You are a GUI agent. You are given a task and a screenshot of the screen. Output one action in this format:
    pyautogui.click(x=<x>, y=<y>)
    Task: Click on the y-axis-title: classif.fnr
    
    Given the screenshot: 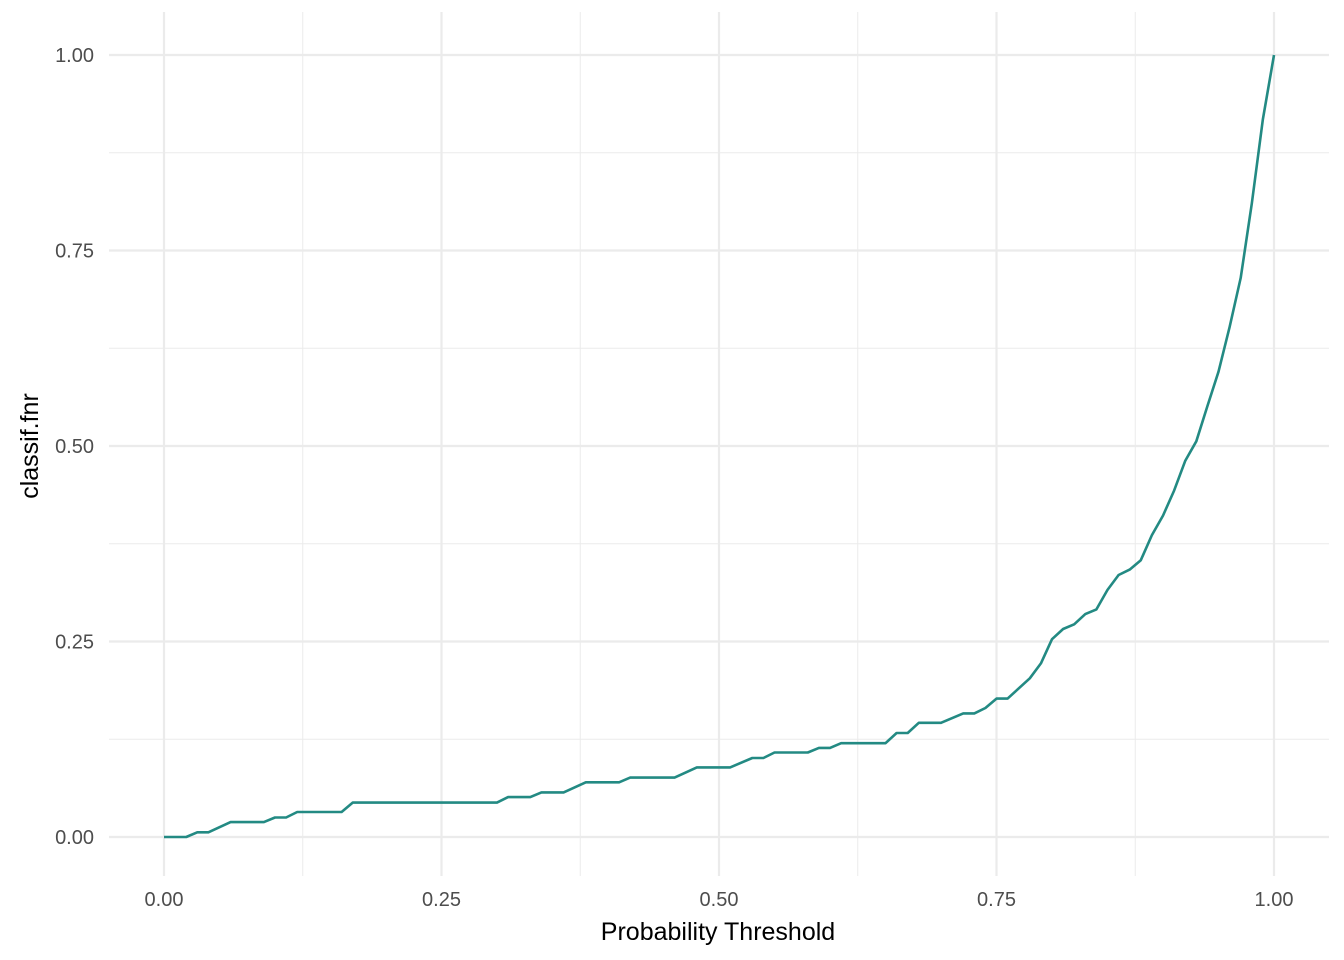 What is the action you would take?
    pyautogui.click(x=30, y=446)
    